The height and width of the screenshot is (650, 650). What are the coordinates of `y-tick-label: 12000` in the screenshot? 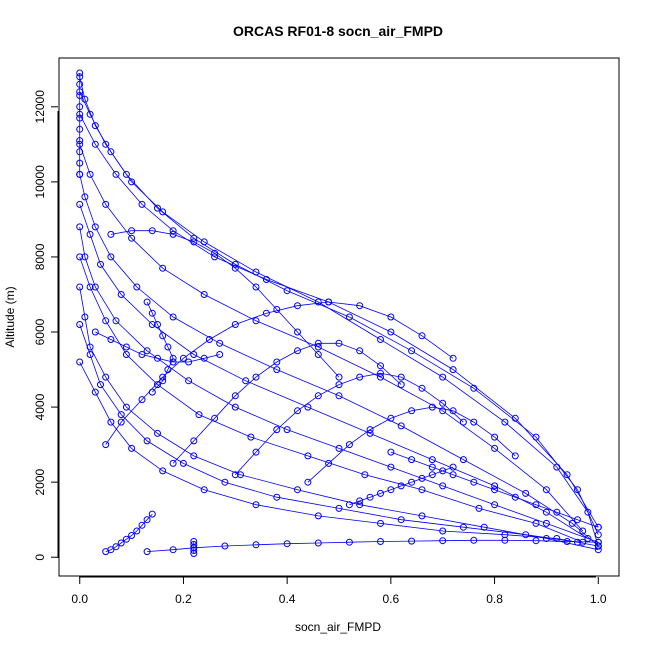 It's located at (40, 107).